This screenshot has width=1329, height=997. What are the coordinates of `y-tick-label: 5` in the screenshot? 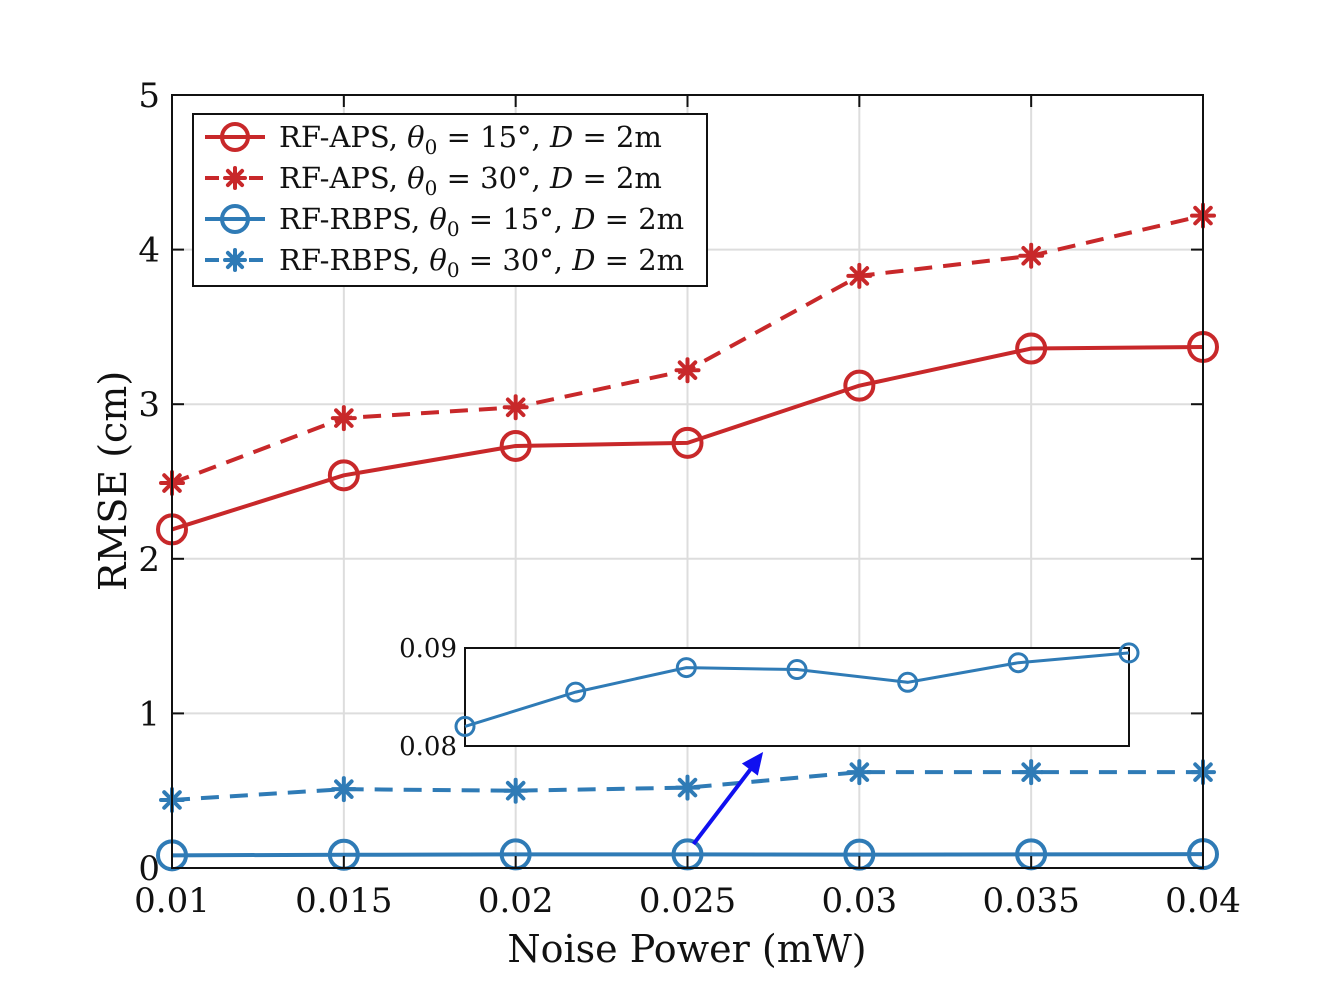 It's located at (149, 96).